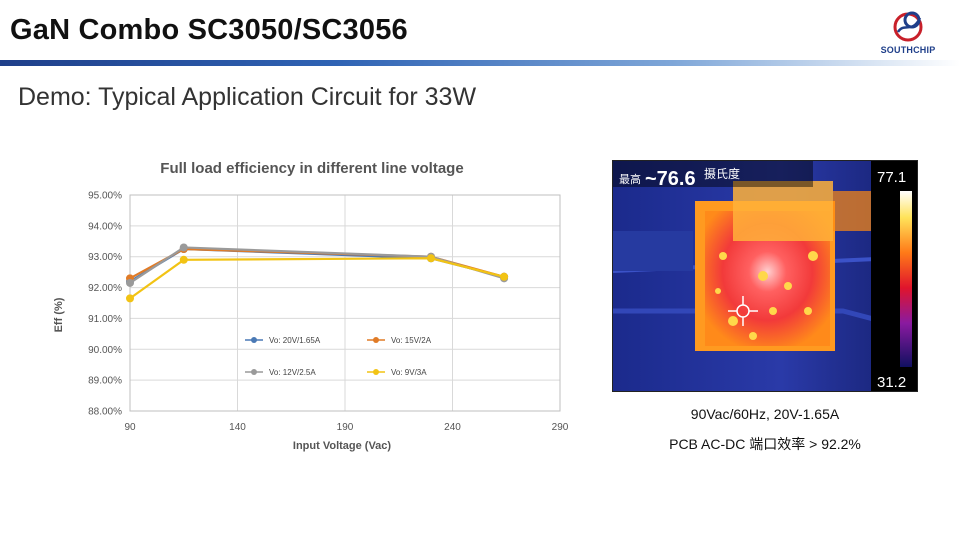 This screenshot has width=960, height=540. I want to click on crosshair-icon, so click(743, 311).